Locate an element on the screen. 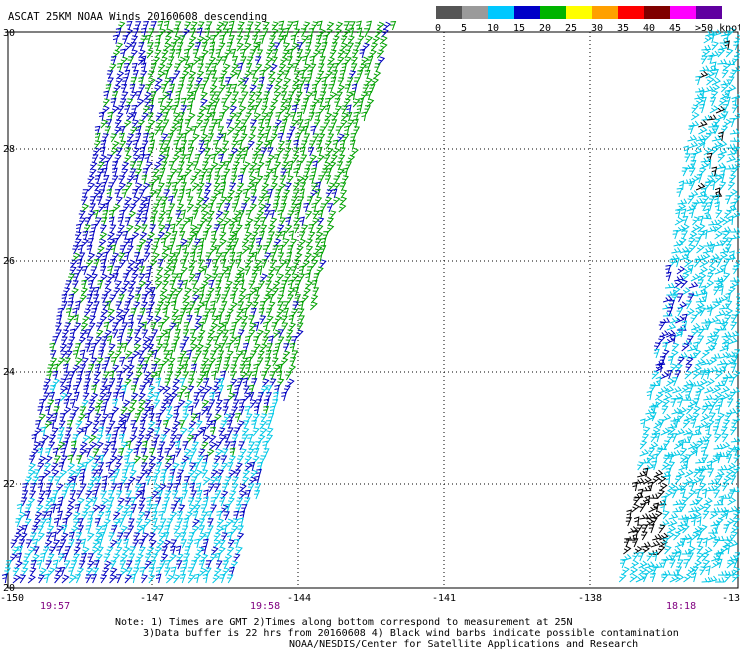 The height and width of the screenshot is (650, 740). legend-swatch is located at coordinates (527, 12).